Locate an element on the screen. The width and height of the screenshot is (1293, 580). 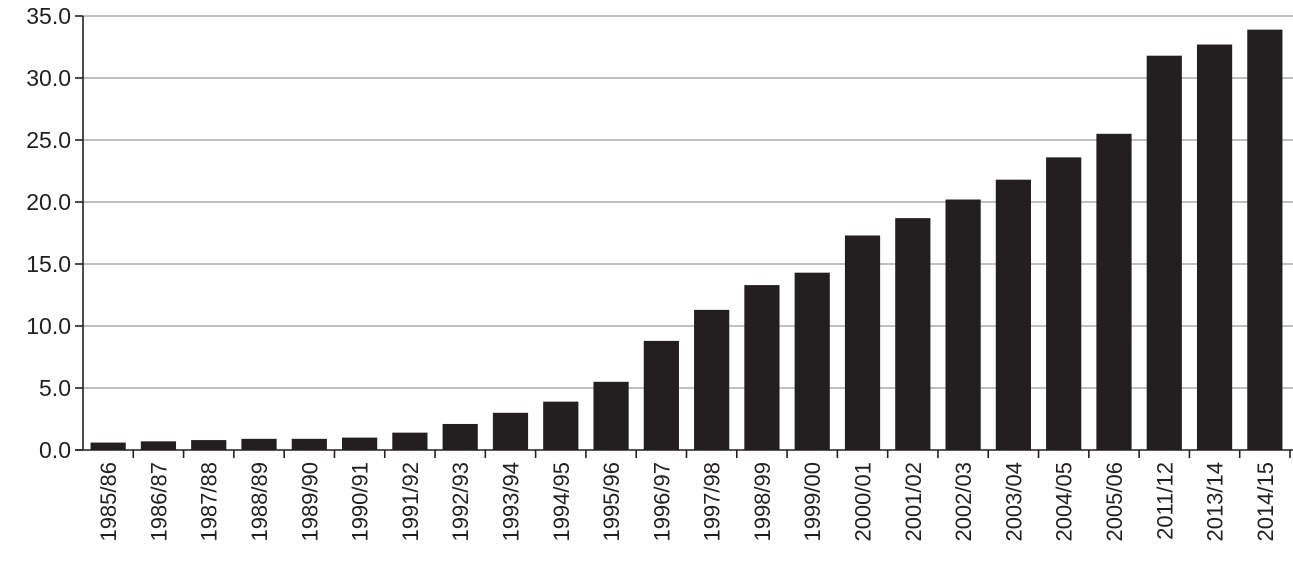
x-tick-label: 1988/89 is located at coordinates (259, 502).